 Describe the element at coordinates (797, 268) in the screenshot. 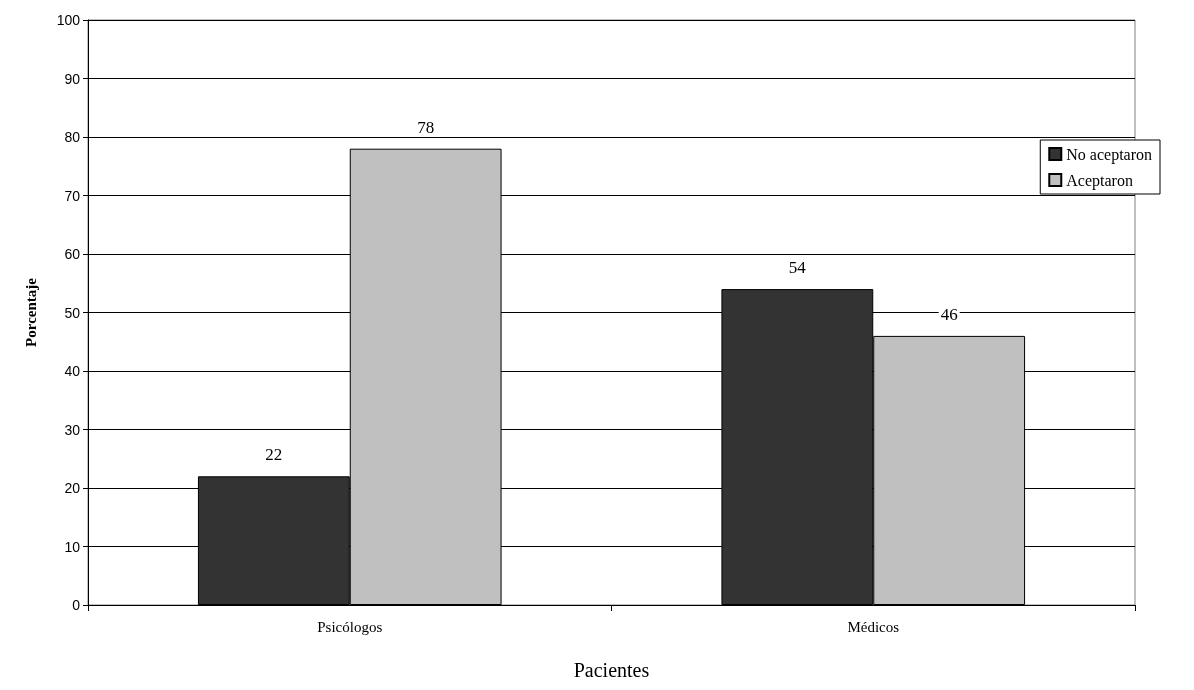

I see `data-label: 54` at that location.